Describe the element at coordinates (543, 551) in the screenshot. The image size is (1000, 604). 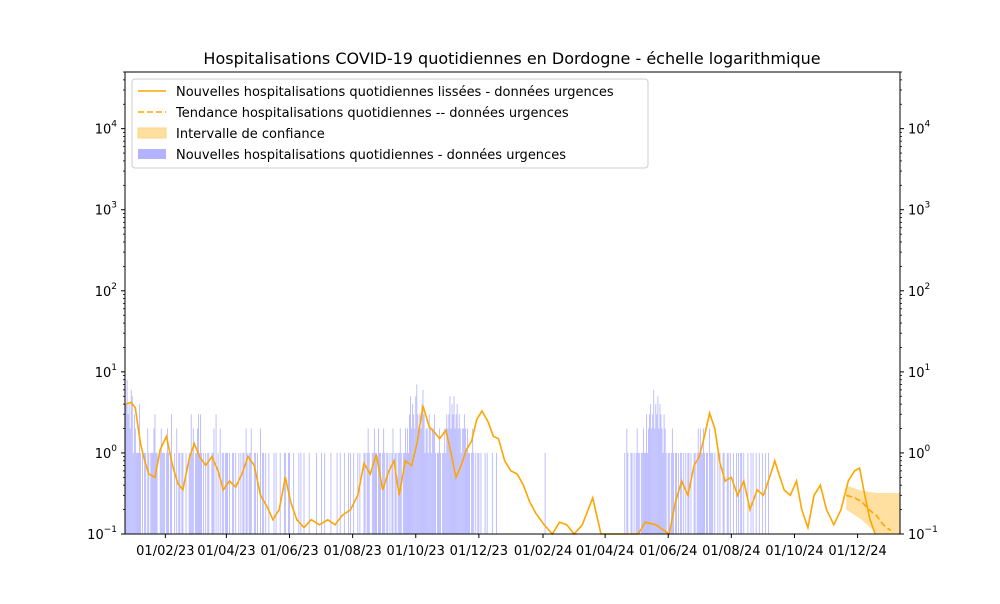
I see `x-tick-label: 01/02/24` at that location.